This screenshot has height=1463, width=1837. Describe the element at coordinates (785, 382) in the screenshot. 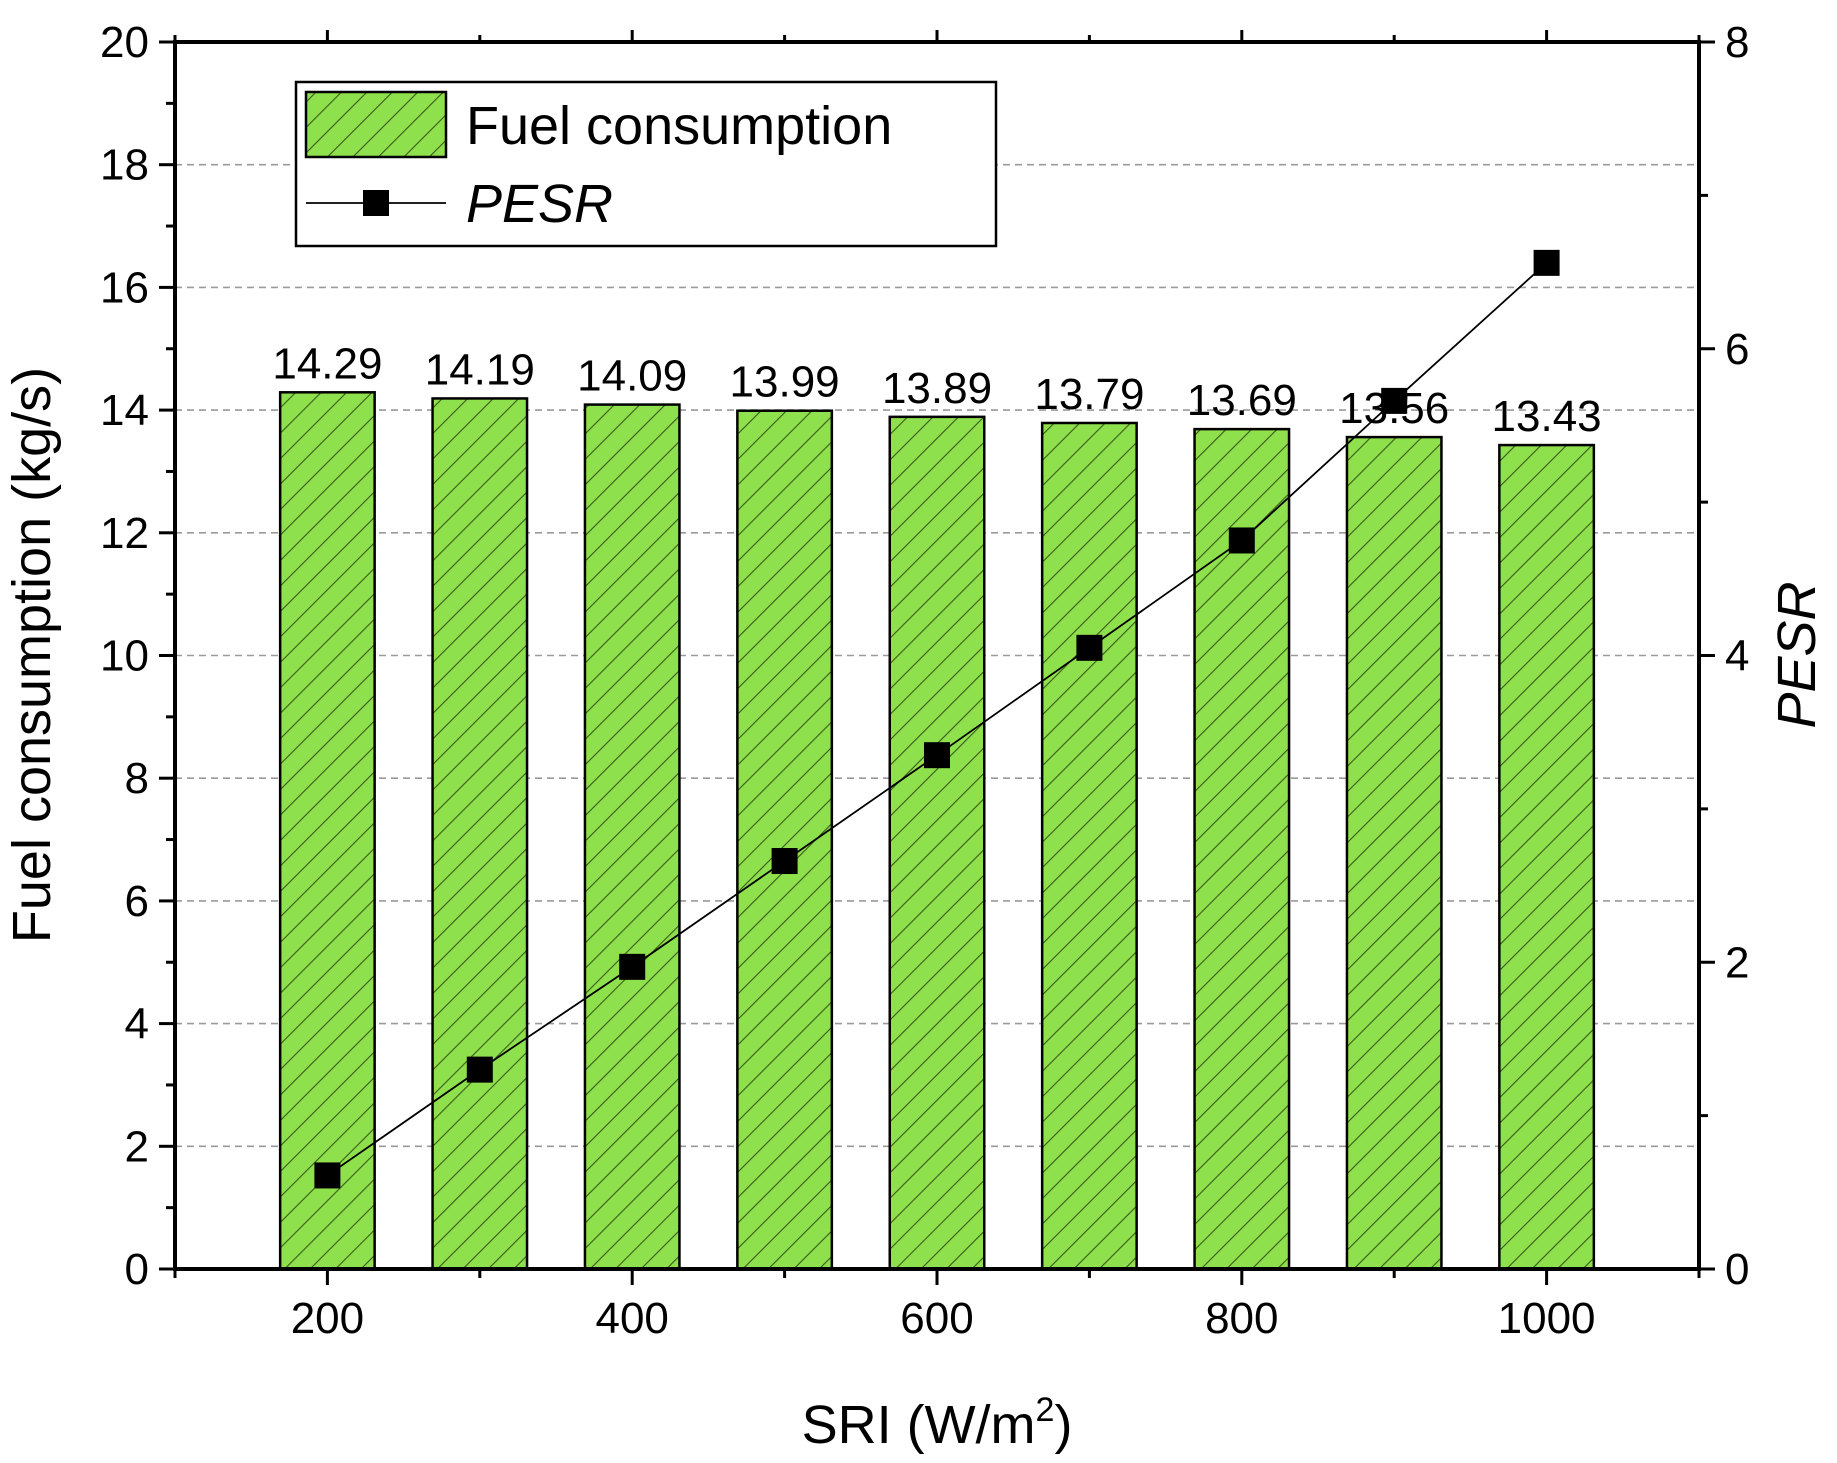

I see `bar-value-label: 13.99` at that location.